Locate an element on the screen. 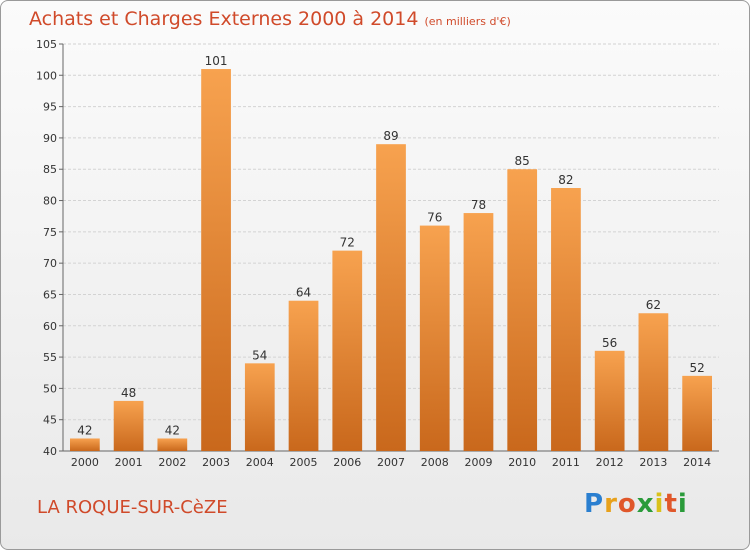  bar-2007 is located at coordinates (391, 297).